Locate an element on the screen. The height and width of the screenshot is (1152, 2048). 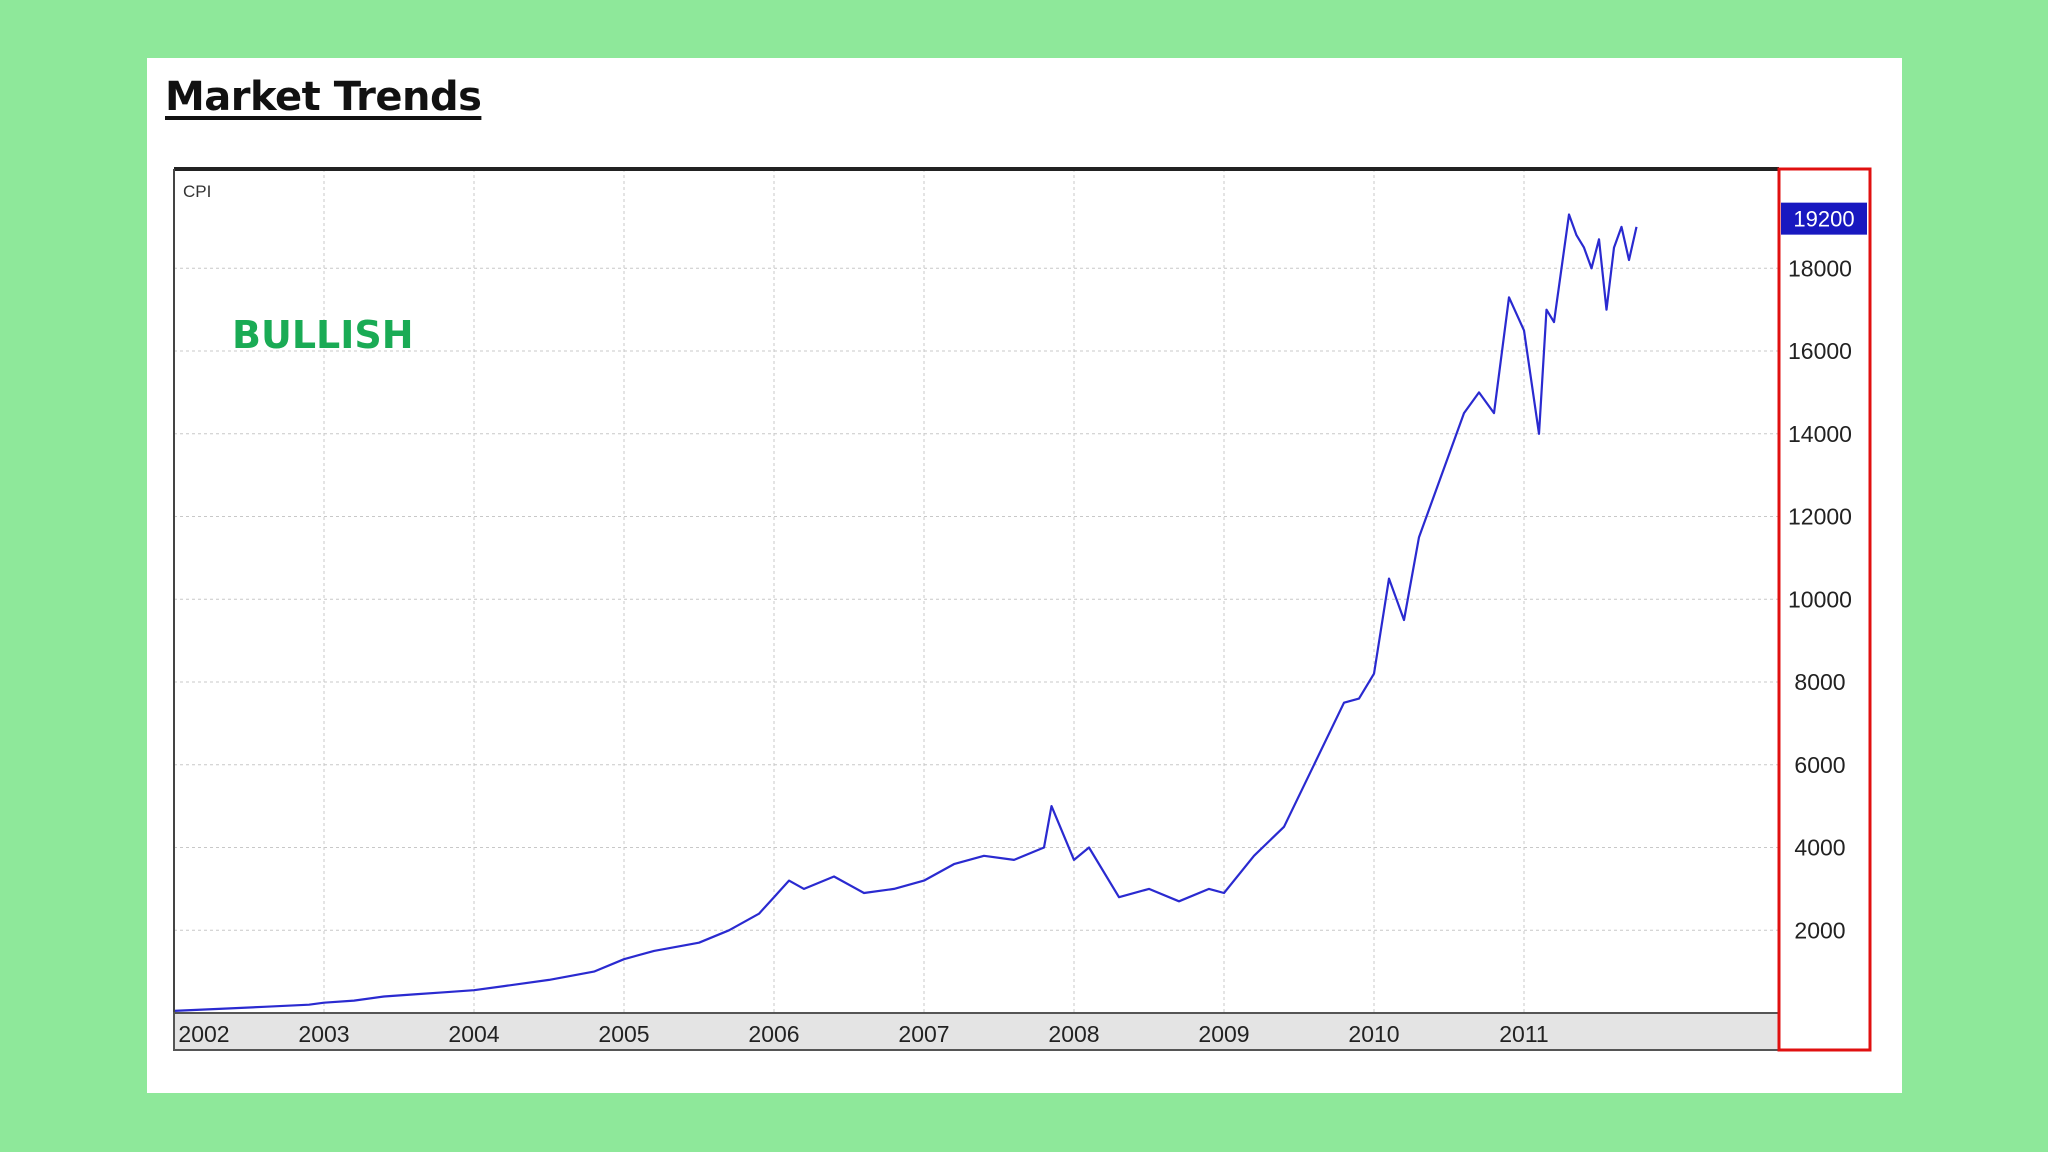
y-tick-label: 6000 is located at coordinates (1819, 765).